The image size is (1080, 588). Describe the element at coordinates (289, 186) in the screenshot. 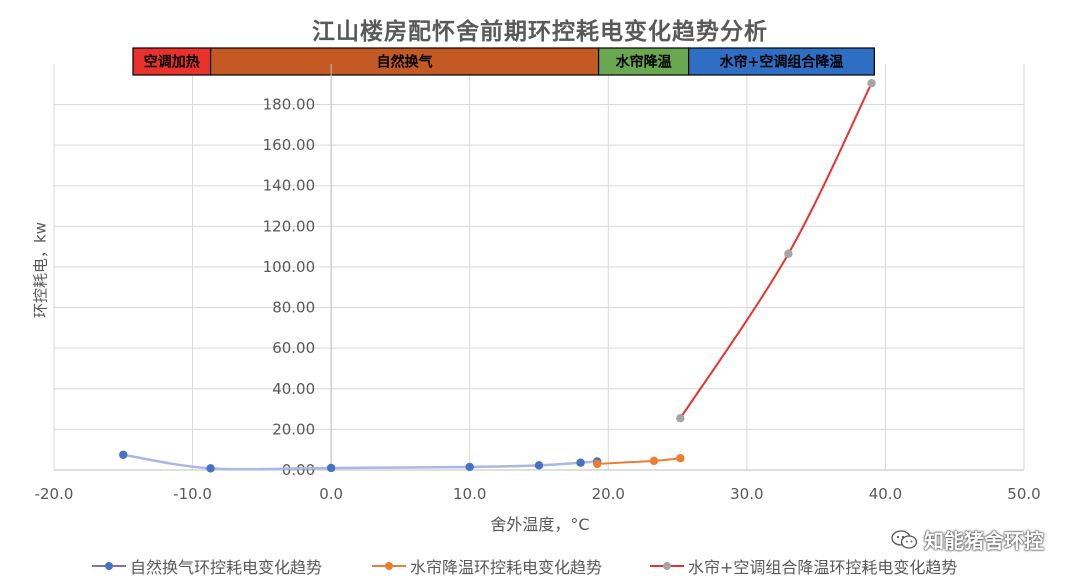

I see `y-tick-label: 140.00` at that location.